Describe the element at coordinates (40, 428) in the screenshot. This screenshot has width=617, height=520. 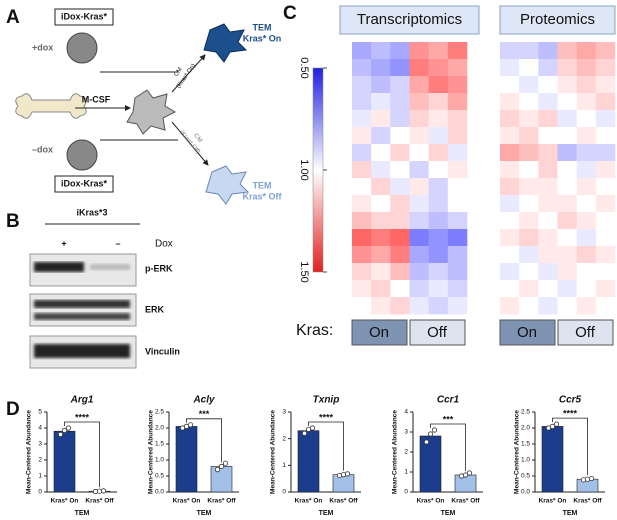
I see `y-tick-label: 4` at that location.